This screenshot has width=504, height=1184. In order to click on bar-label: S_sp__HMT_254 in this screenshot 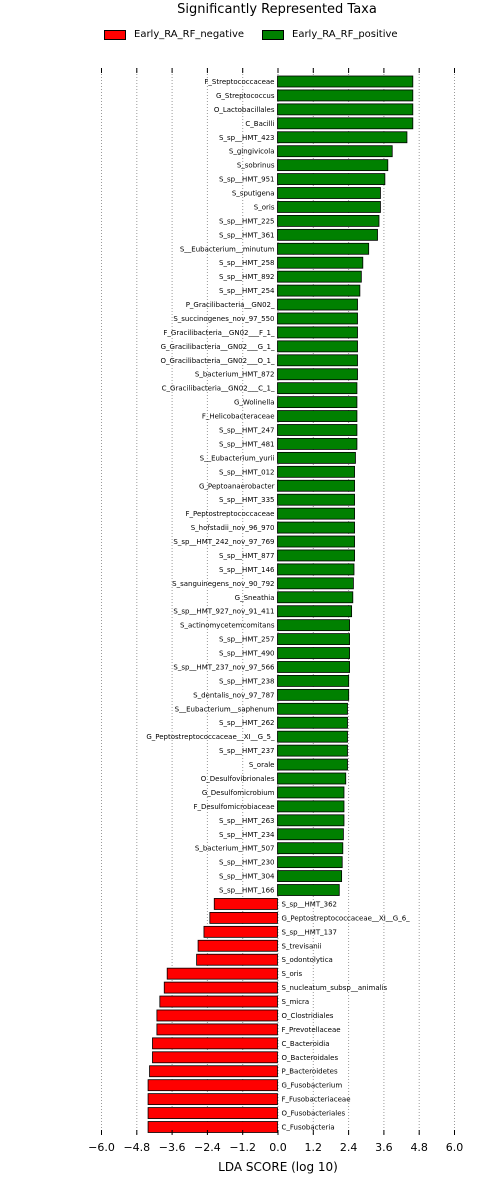, I will do `click(247, 291)`.